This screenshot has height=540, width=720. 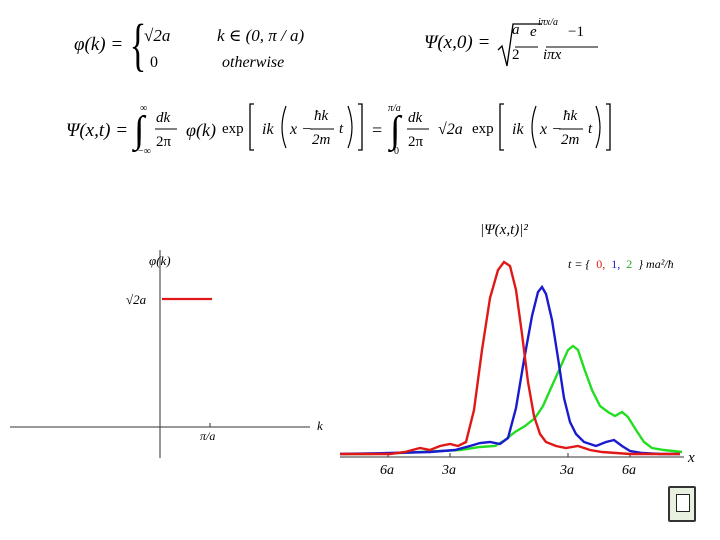 I want to click on eq-psit-integral2: ∫, so click(x=395, y=130).